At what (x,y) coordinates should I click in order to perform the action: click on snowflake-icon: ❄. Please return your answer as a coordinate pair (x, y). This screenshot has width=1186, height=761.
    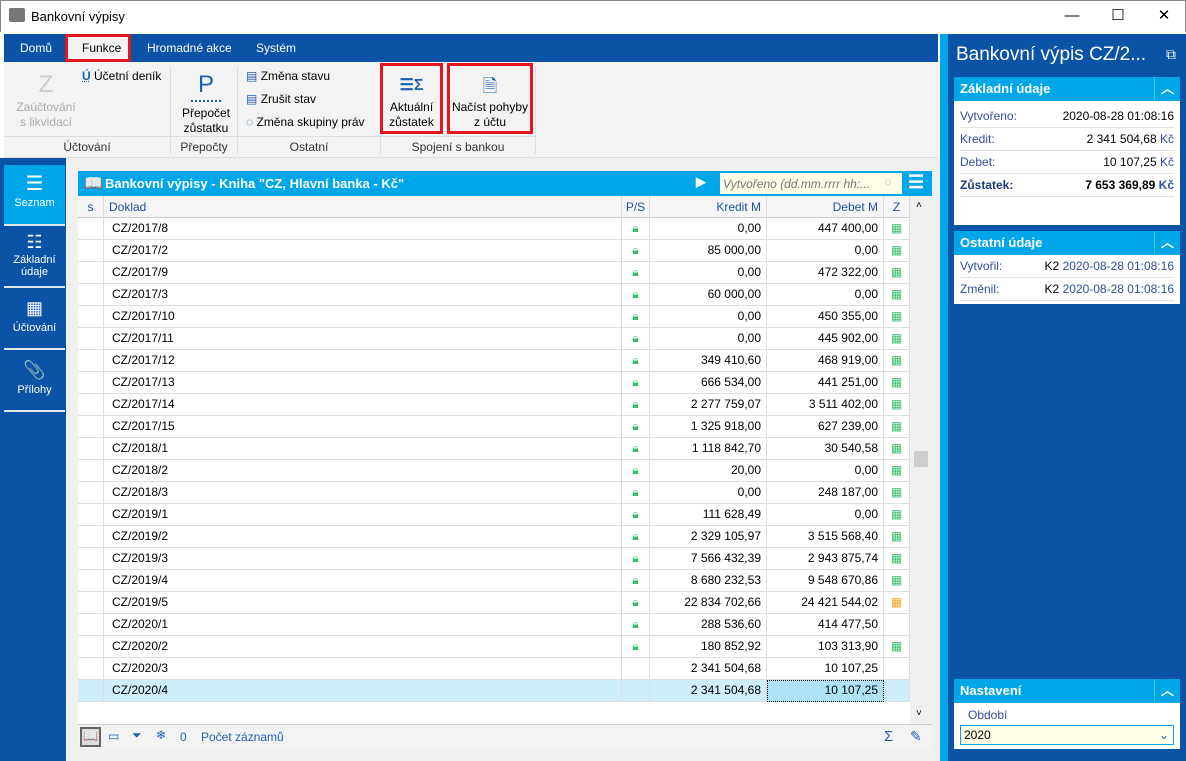
    Looking at the image, I should click on (161, 735).